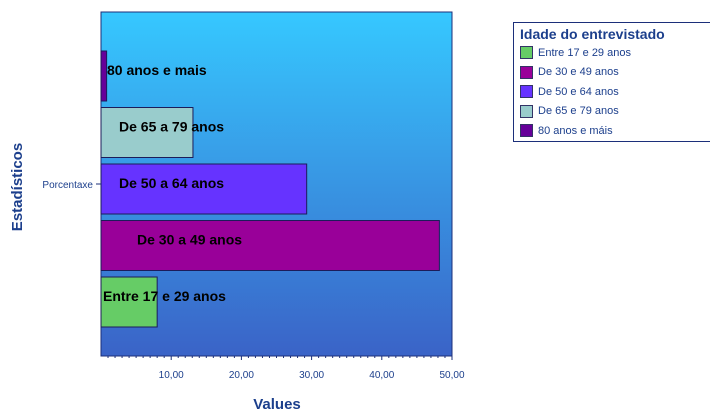 This screenshot has height=410, width=710. Describe the element at coordinates (615, 131) in the screenshot. I see `legend-item: 80 anos e máis` at that location.